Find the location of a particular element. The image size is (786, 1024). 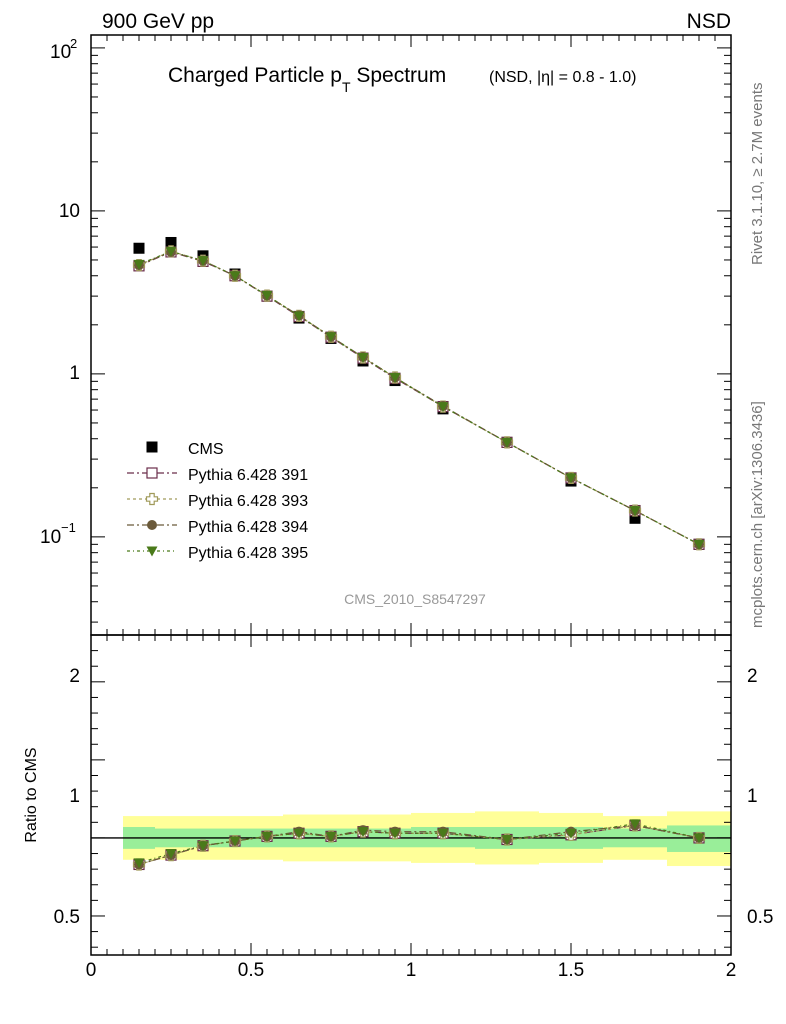

xtick-1.5: 1.5 is located at coordinates (571, 970).